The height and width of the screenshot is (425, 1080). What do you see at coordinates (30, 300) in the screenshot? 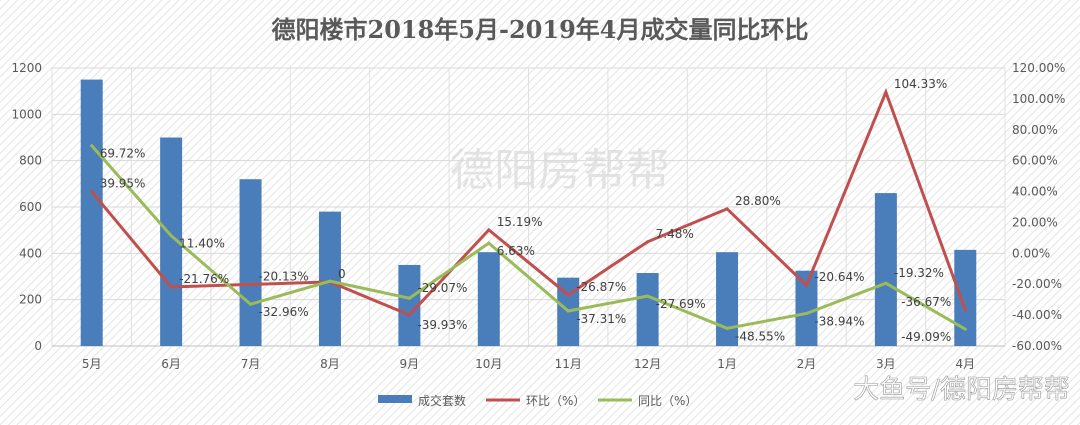
I see `left-tick-label: 200` at bounding box center [30, 300].